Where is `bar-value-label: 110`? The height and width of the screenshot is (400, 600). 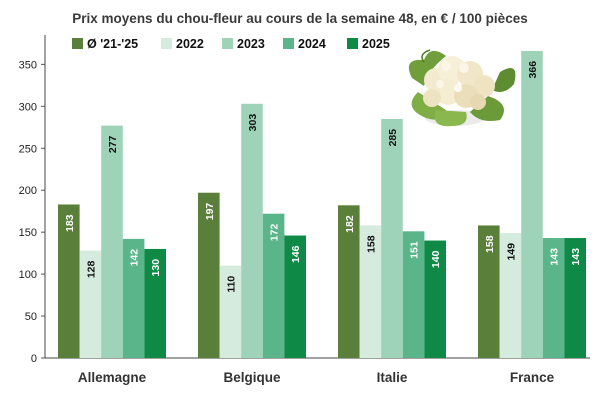 bar-value-label: 110 is located at coordinates (231, 284).